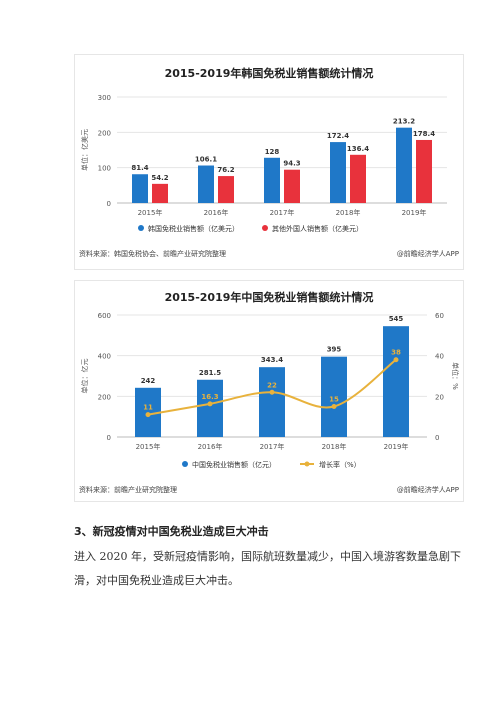 The image size is (500, 707). I want to click on data-label: 172.4, so click(338, 136).